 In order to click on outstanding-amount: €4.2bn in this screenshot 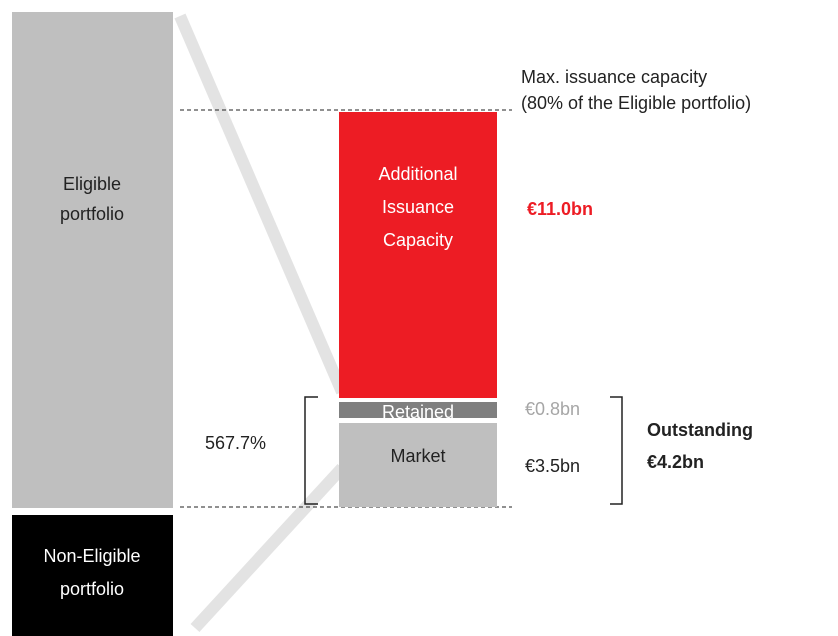, I will do `click(675, 462)`.